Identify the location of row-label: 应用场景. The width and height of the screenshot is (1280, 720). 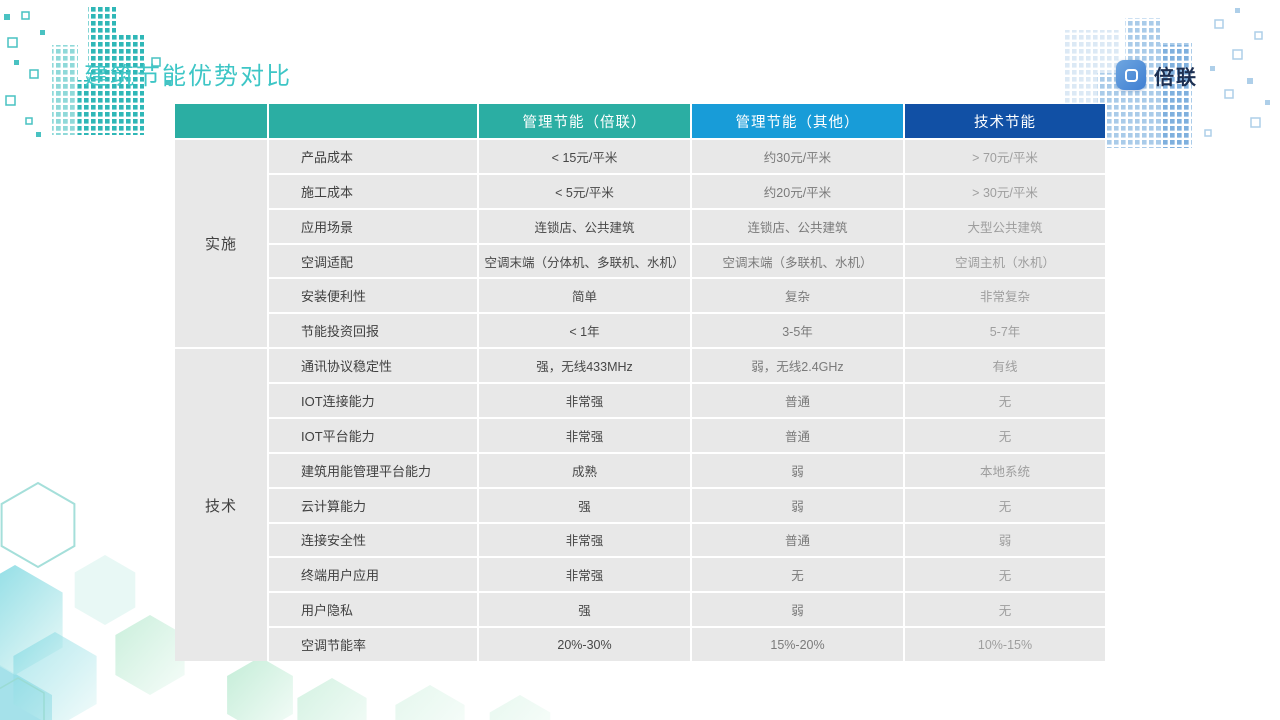
(373, 226).